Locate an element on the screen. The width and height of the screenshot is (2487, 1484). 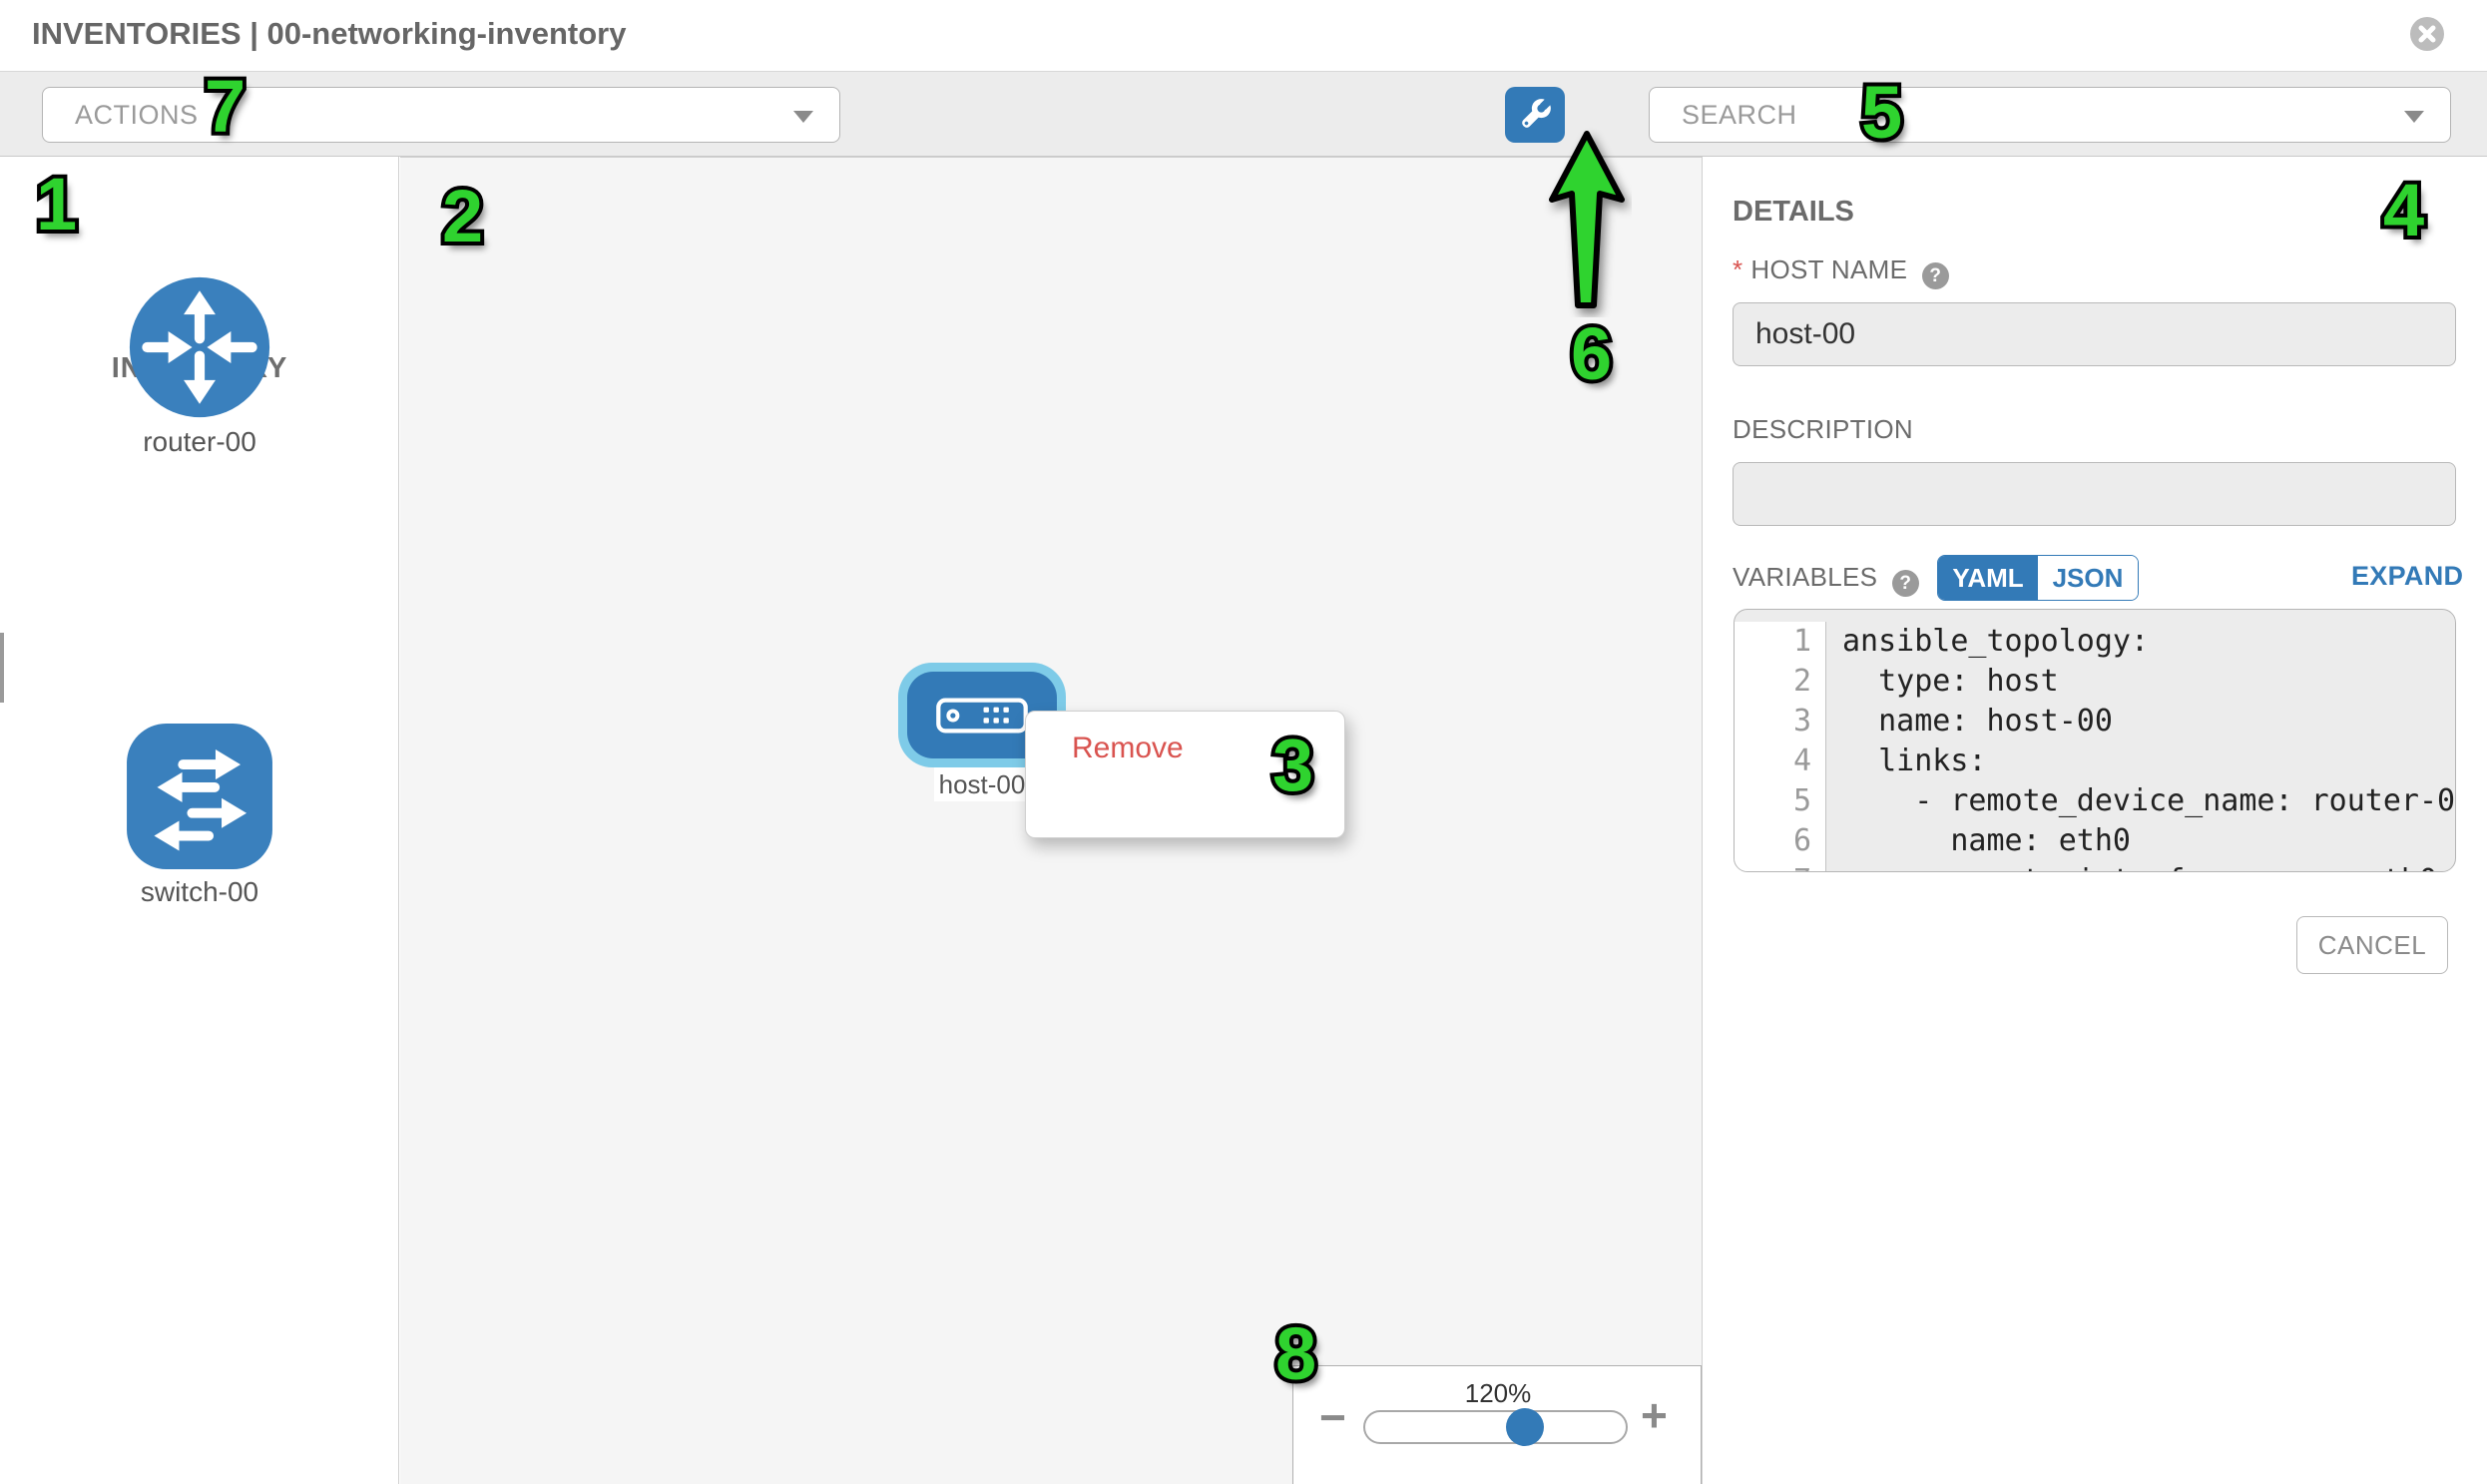
host-name-label: HOST NAME is located at coordinates (1829, 269).